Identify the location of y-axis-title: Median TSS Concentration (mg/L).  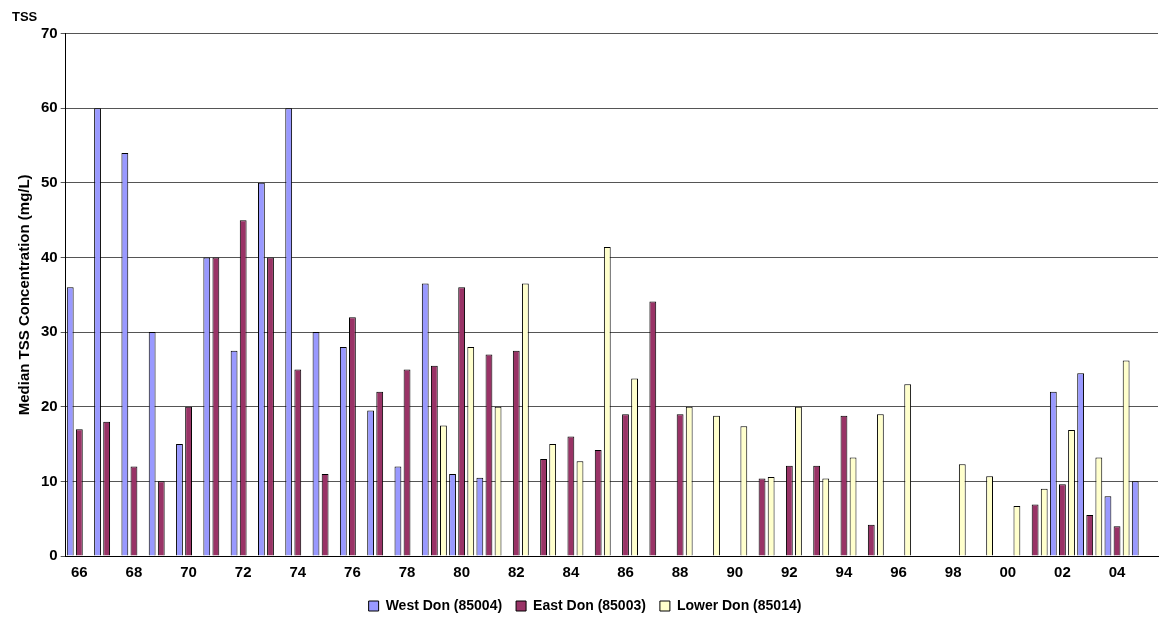
(24, 295).